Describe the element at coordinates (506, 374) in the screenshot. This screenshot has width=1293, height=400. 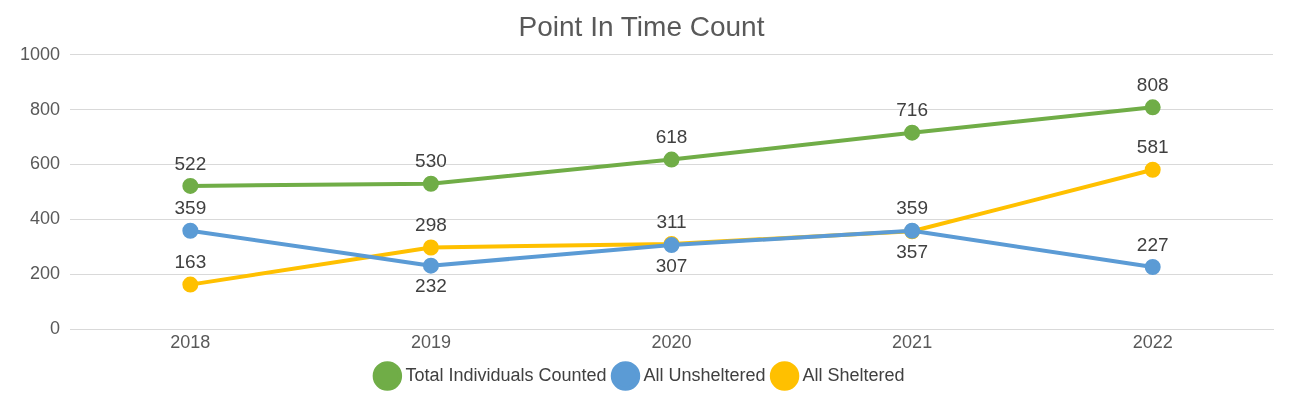
I see `legend-label: Total Individuals Counted` at that location.